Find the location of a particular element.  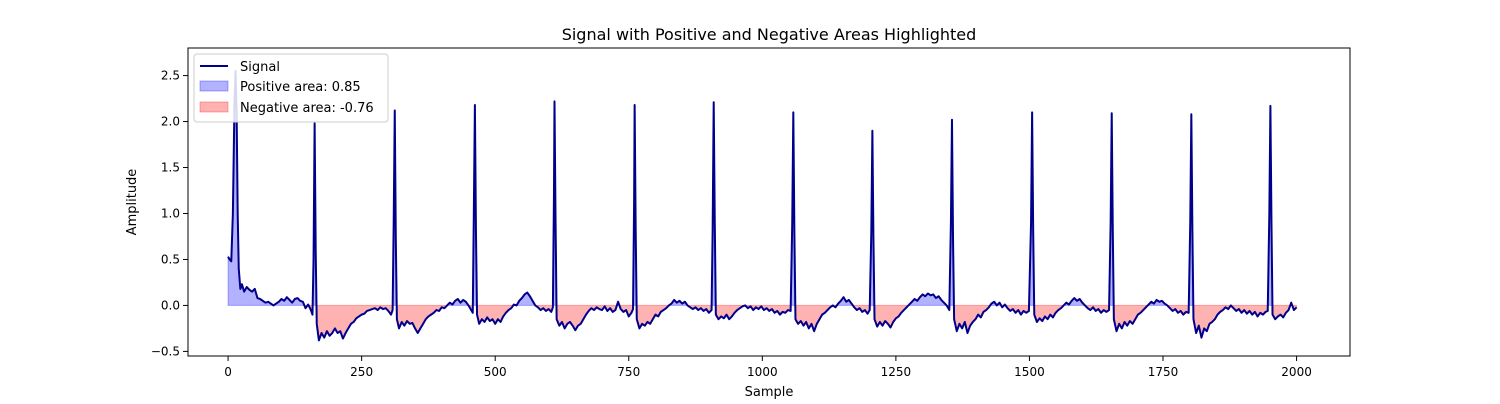

y-axis-label: Amplitude is located at coordinates (132, 202).